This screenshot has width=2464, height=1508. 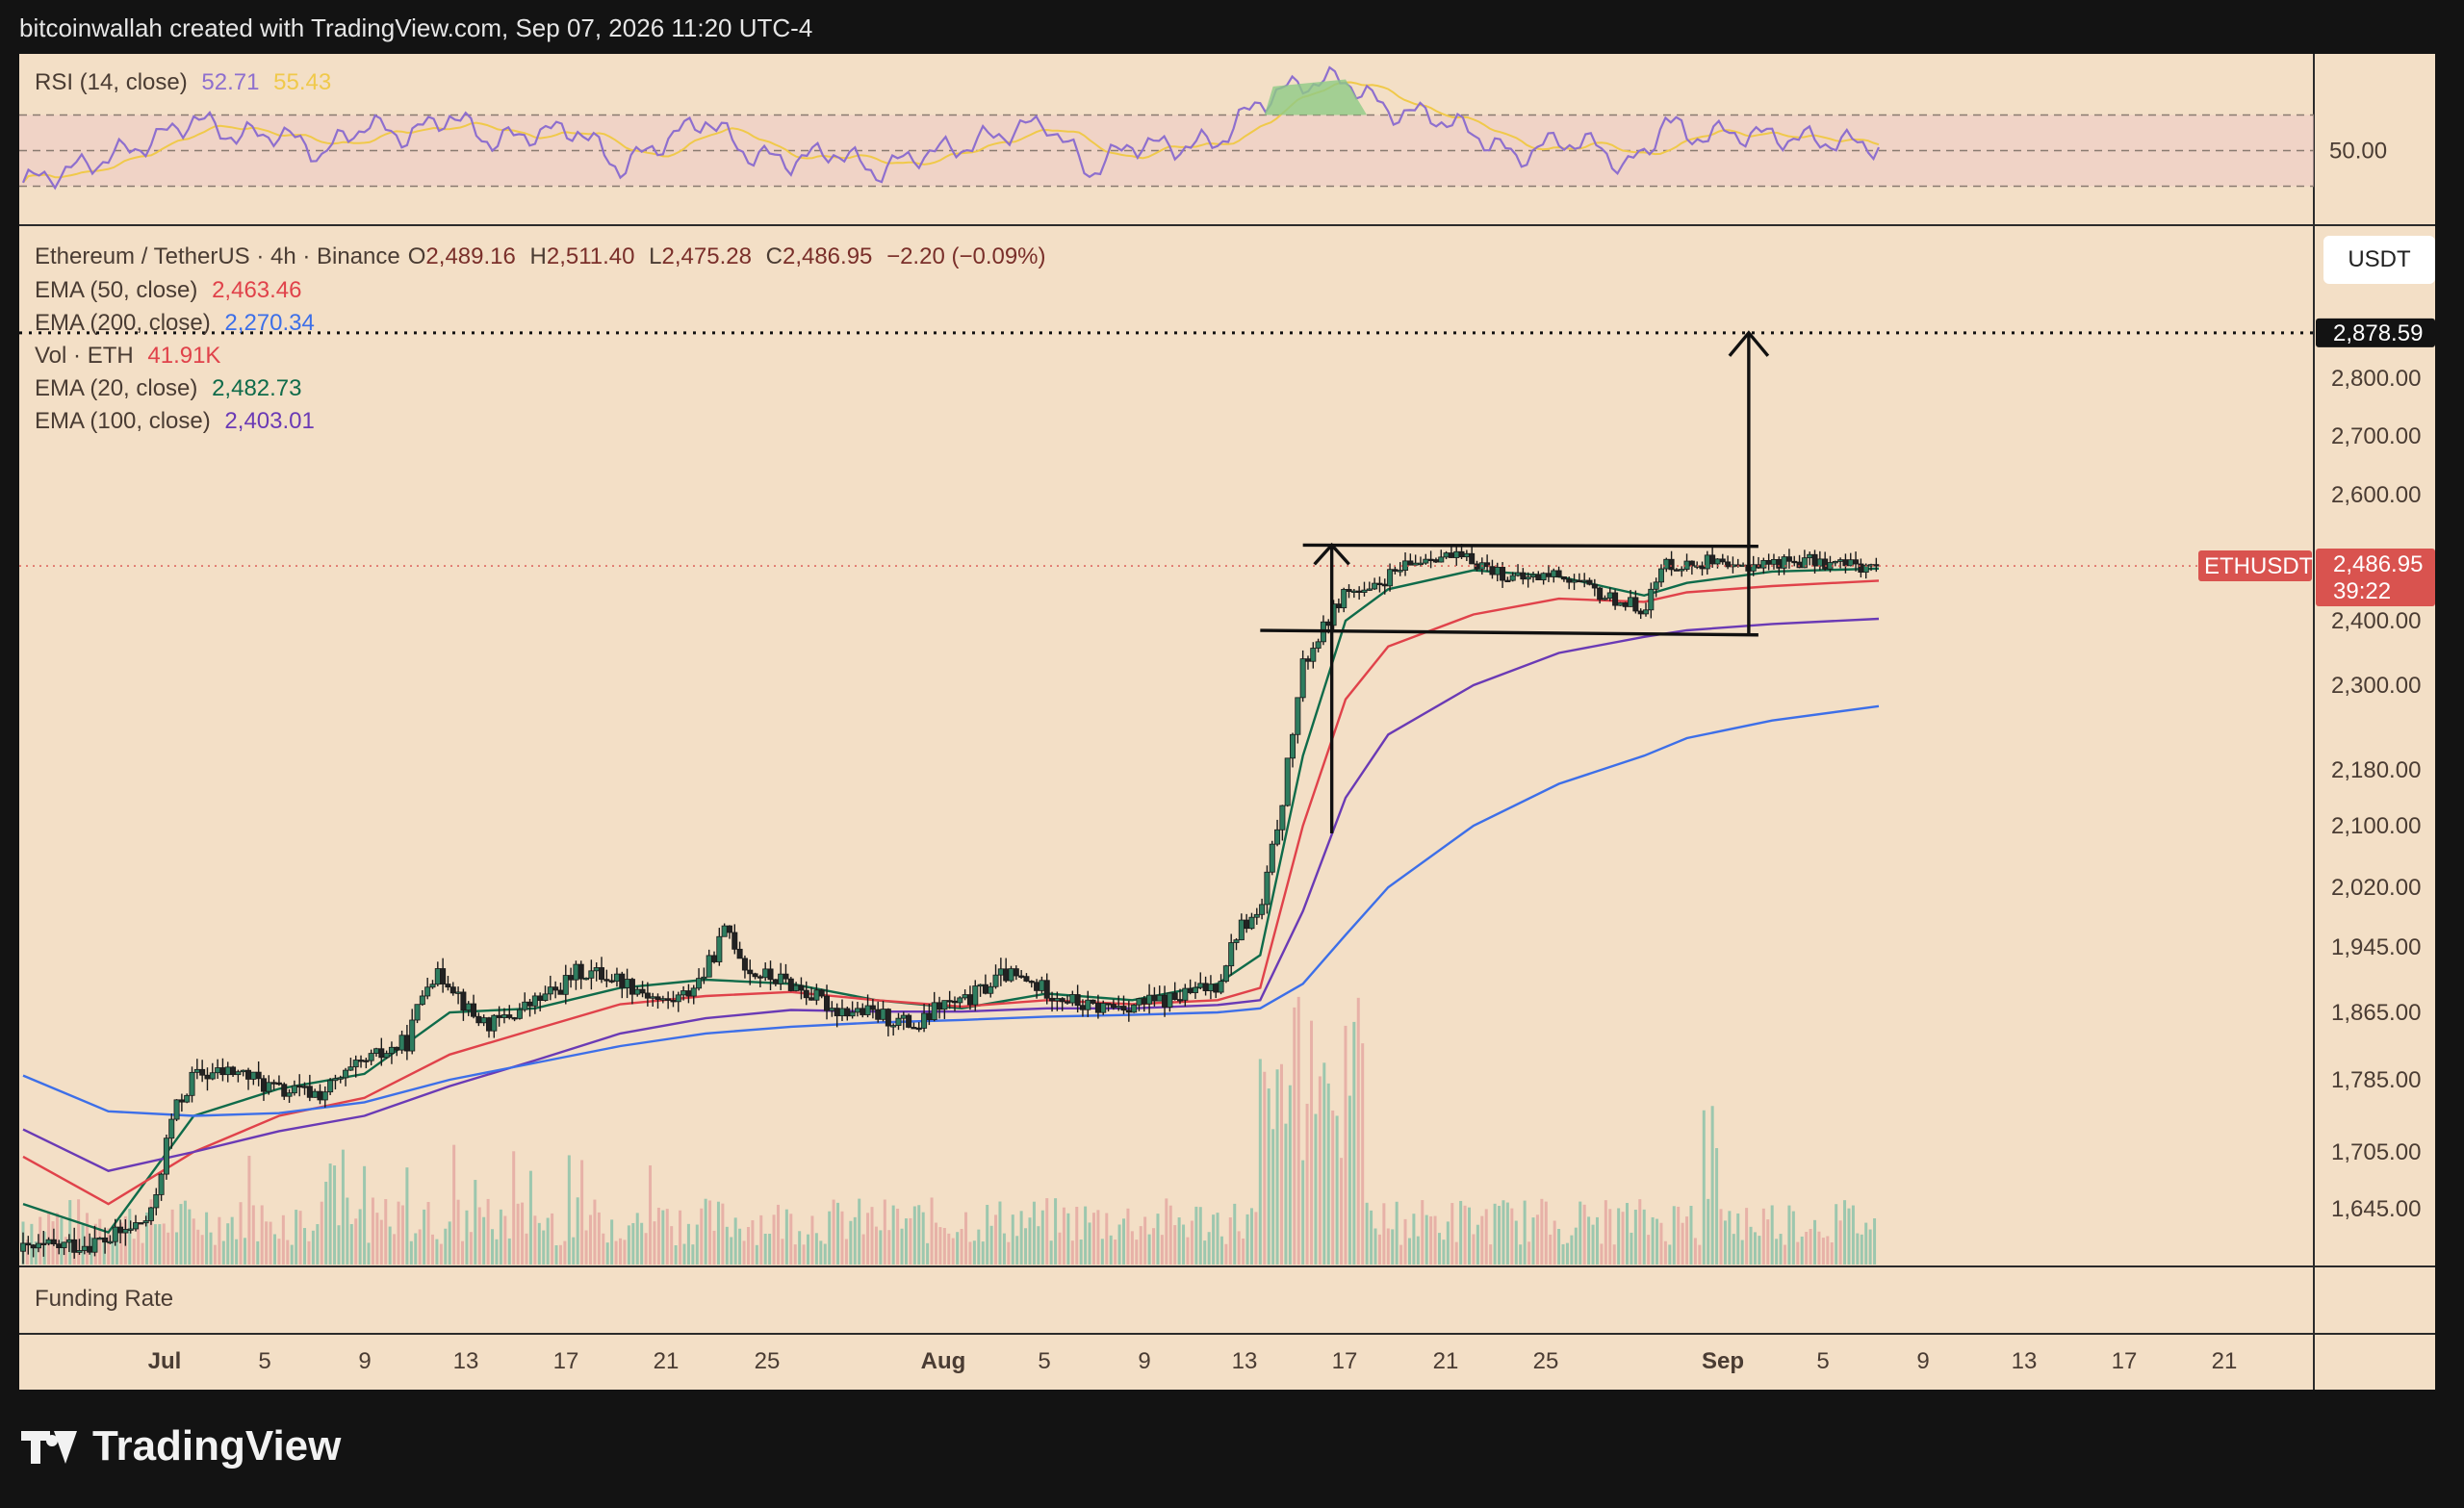 What do you see at coordinates (2376, 1080) in the screenshot?
I see `price-axis-tick: 1,785.00` at bounding box center [2376, 1080].